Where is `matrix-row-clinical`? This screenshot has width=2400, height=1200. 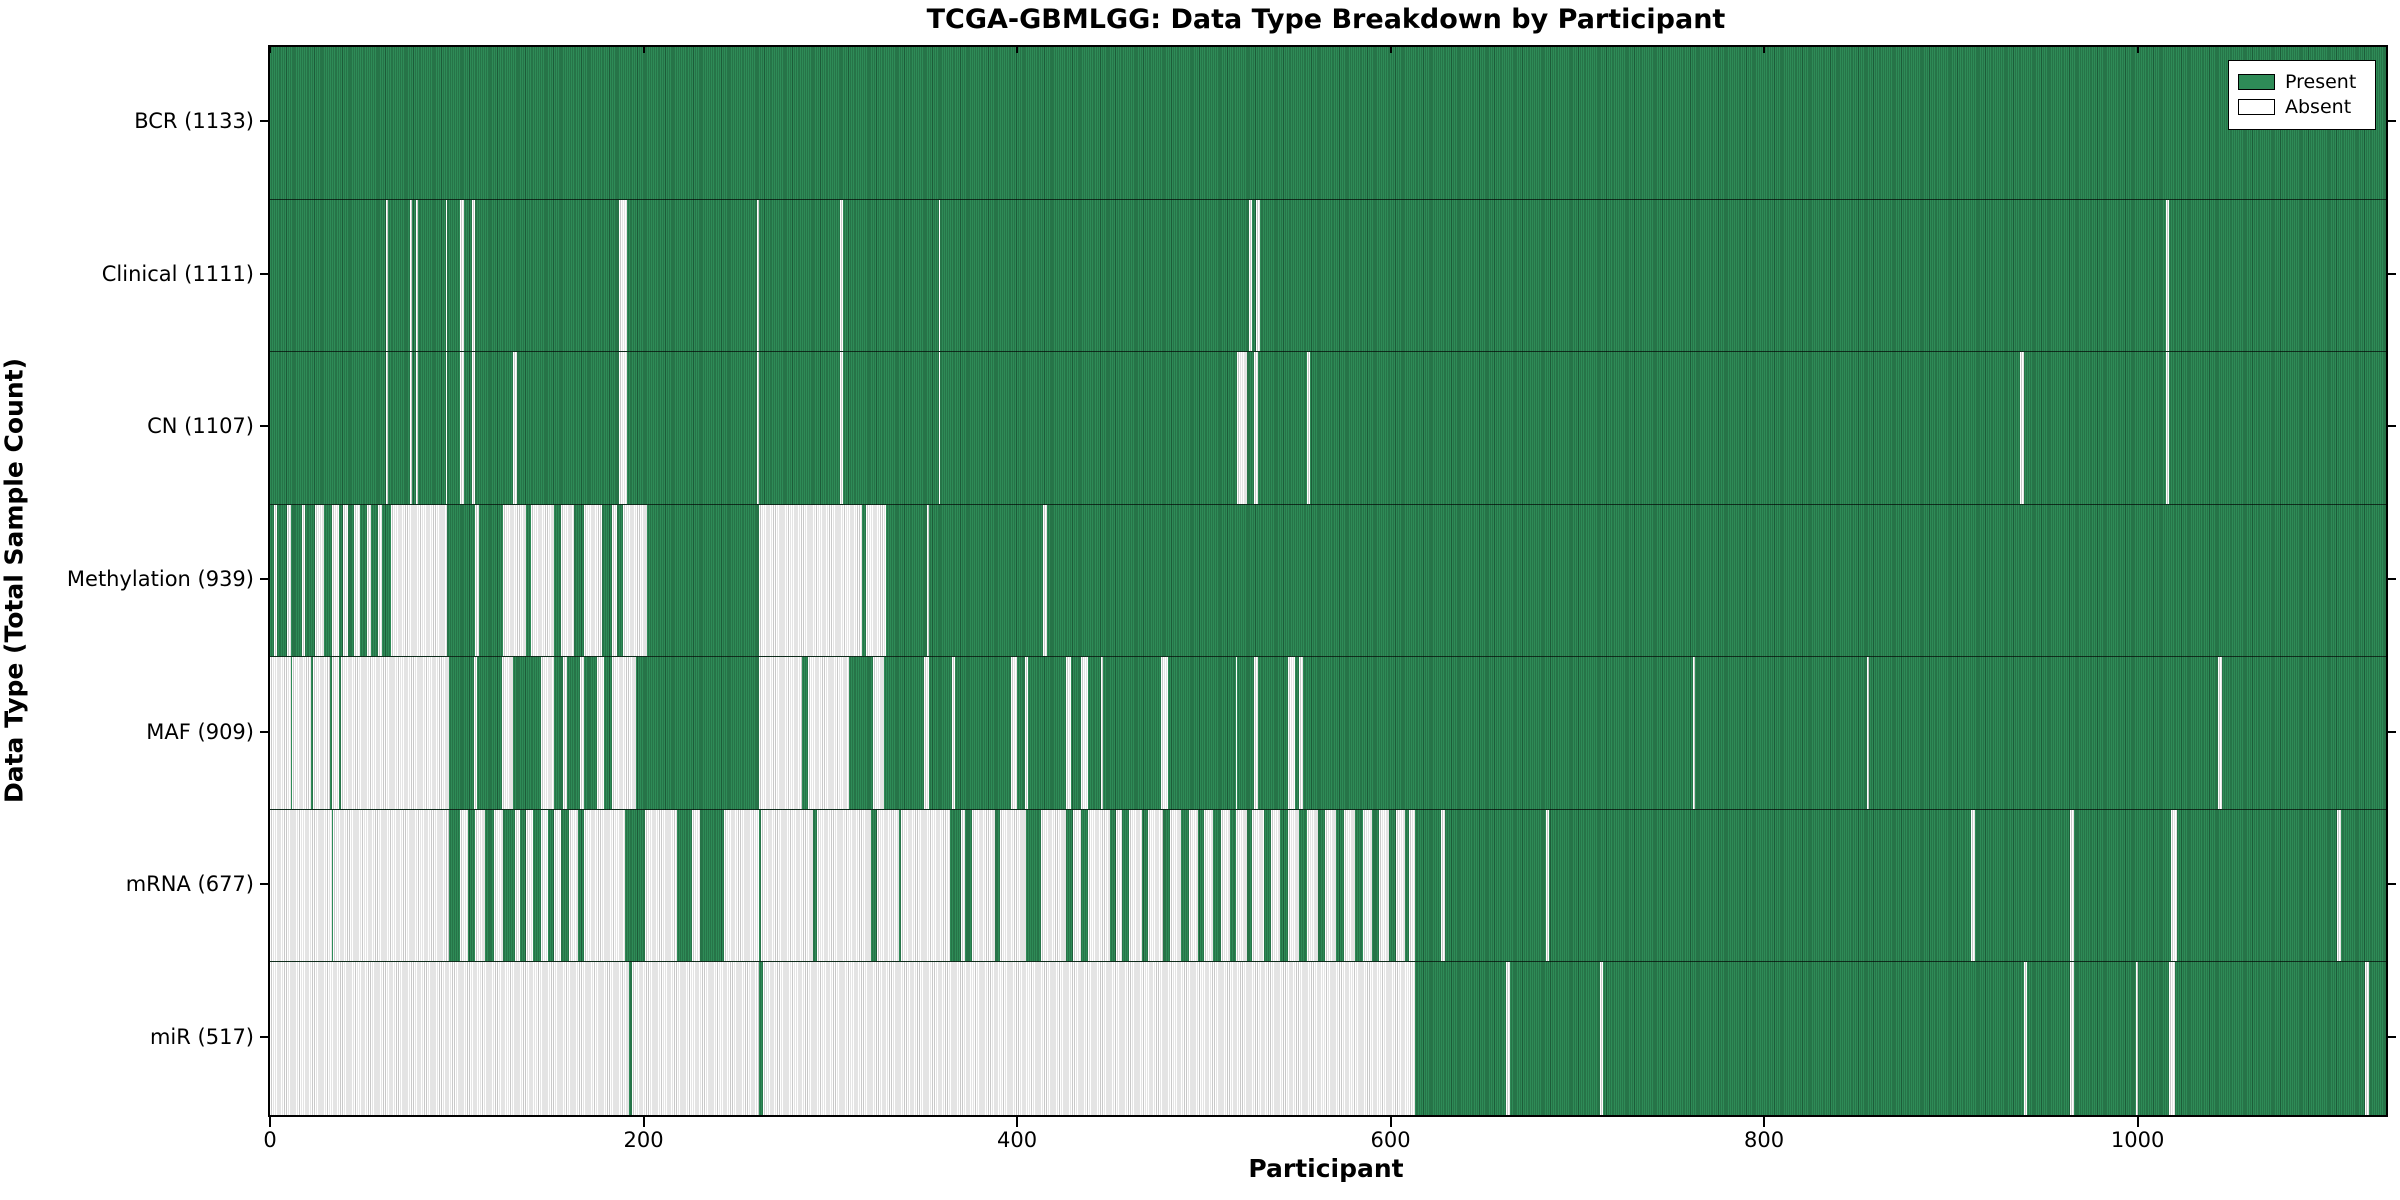
matrix-row-clinical is located at coordinates (1328, 276).